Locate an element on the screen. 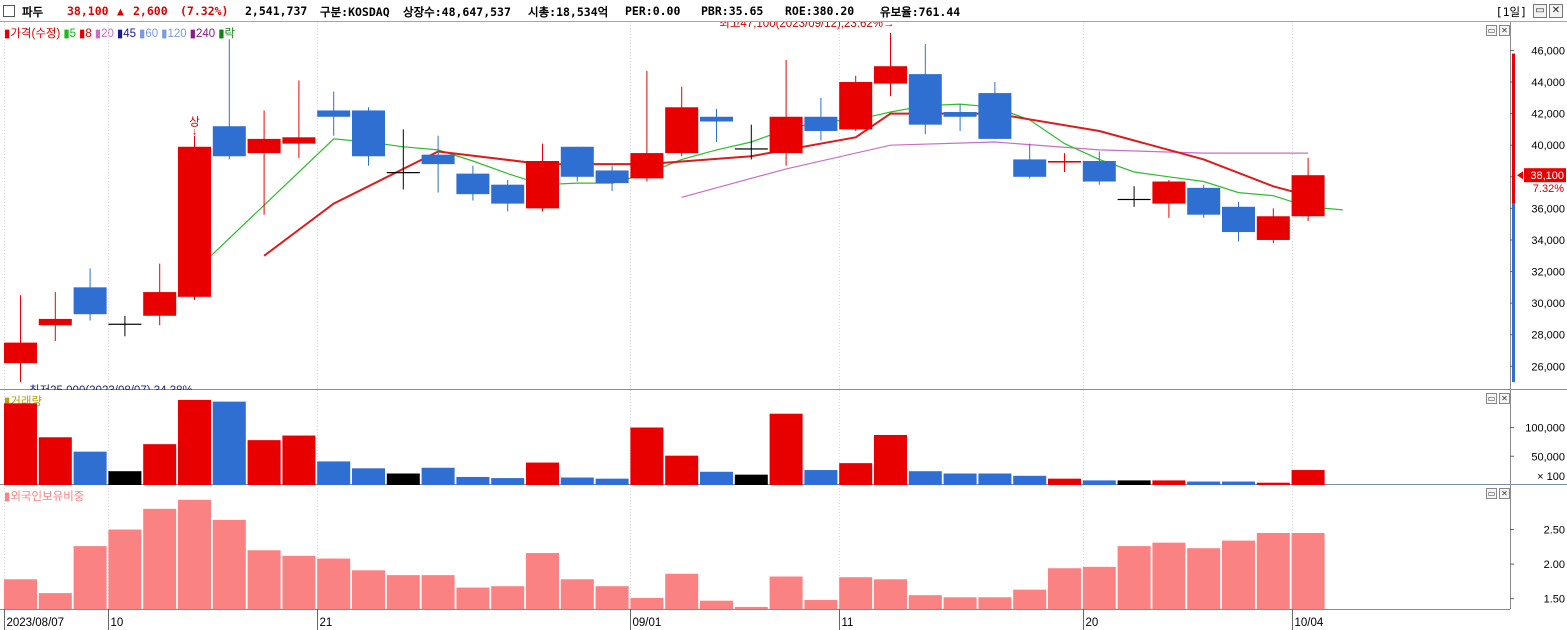  legend-item: ▮20 is located at coordinates (104, 34).